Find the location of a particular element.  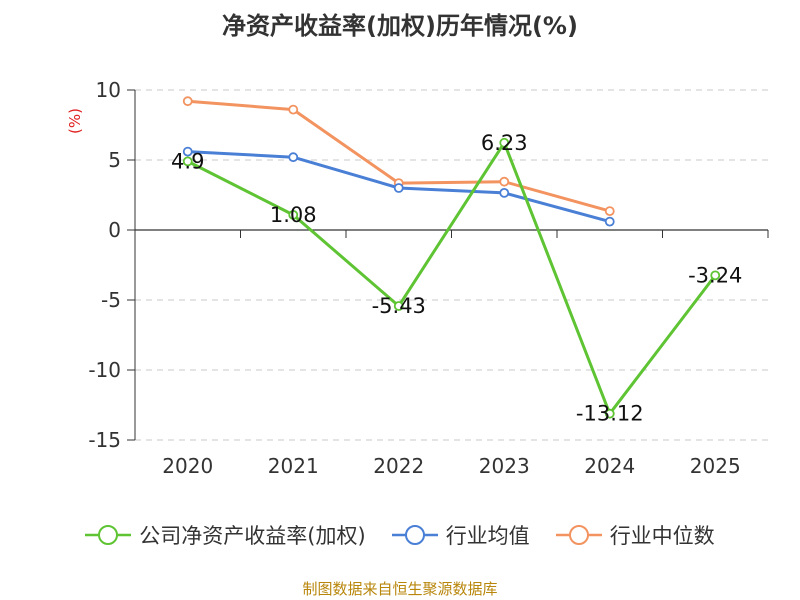

y-tick-label: 0 is located at coordinates (114, 230).